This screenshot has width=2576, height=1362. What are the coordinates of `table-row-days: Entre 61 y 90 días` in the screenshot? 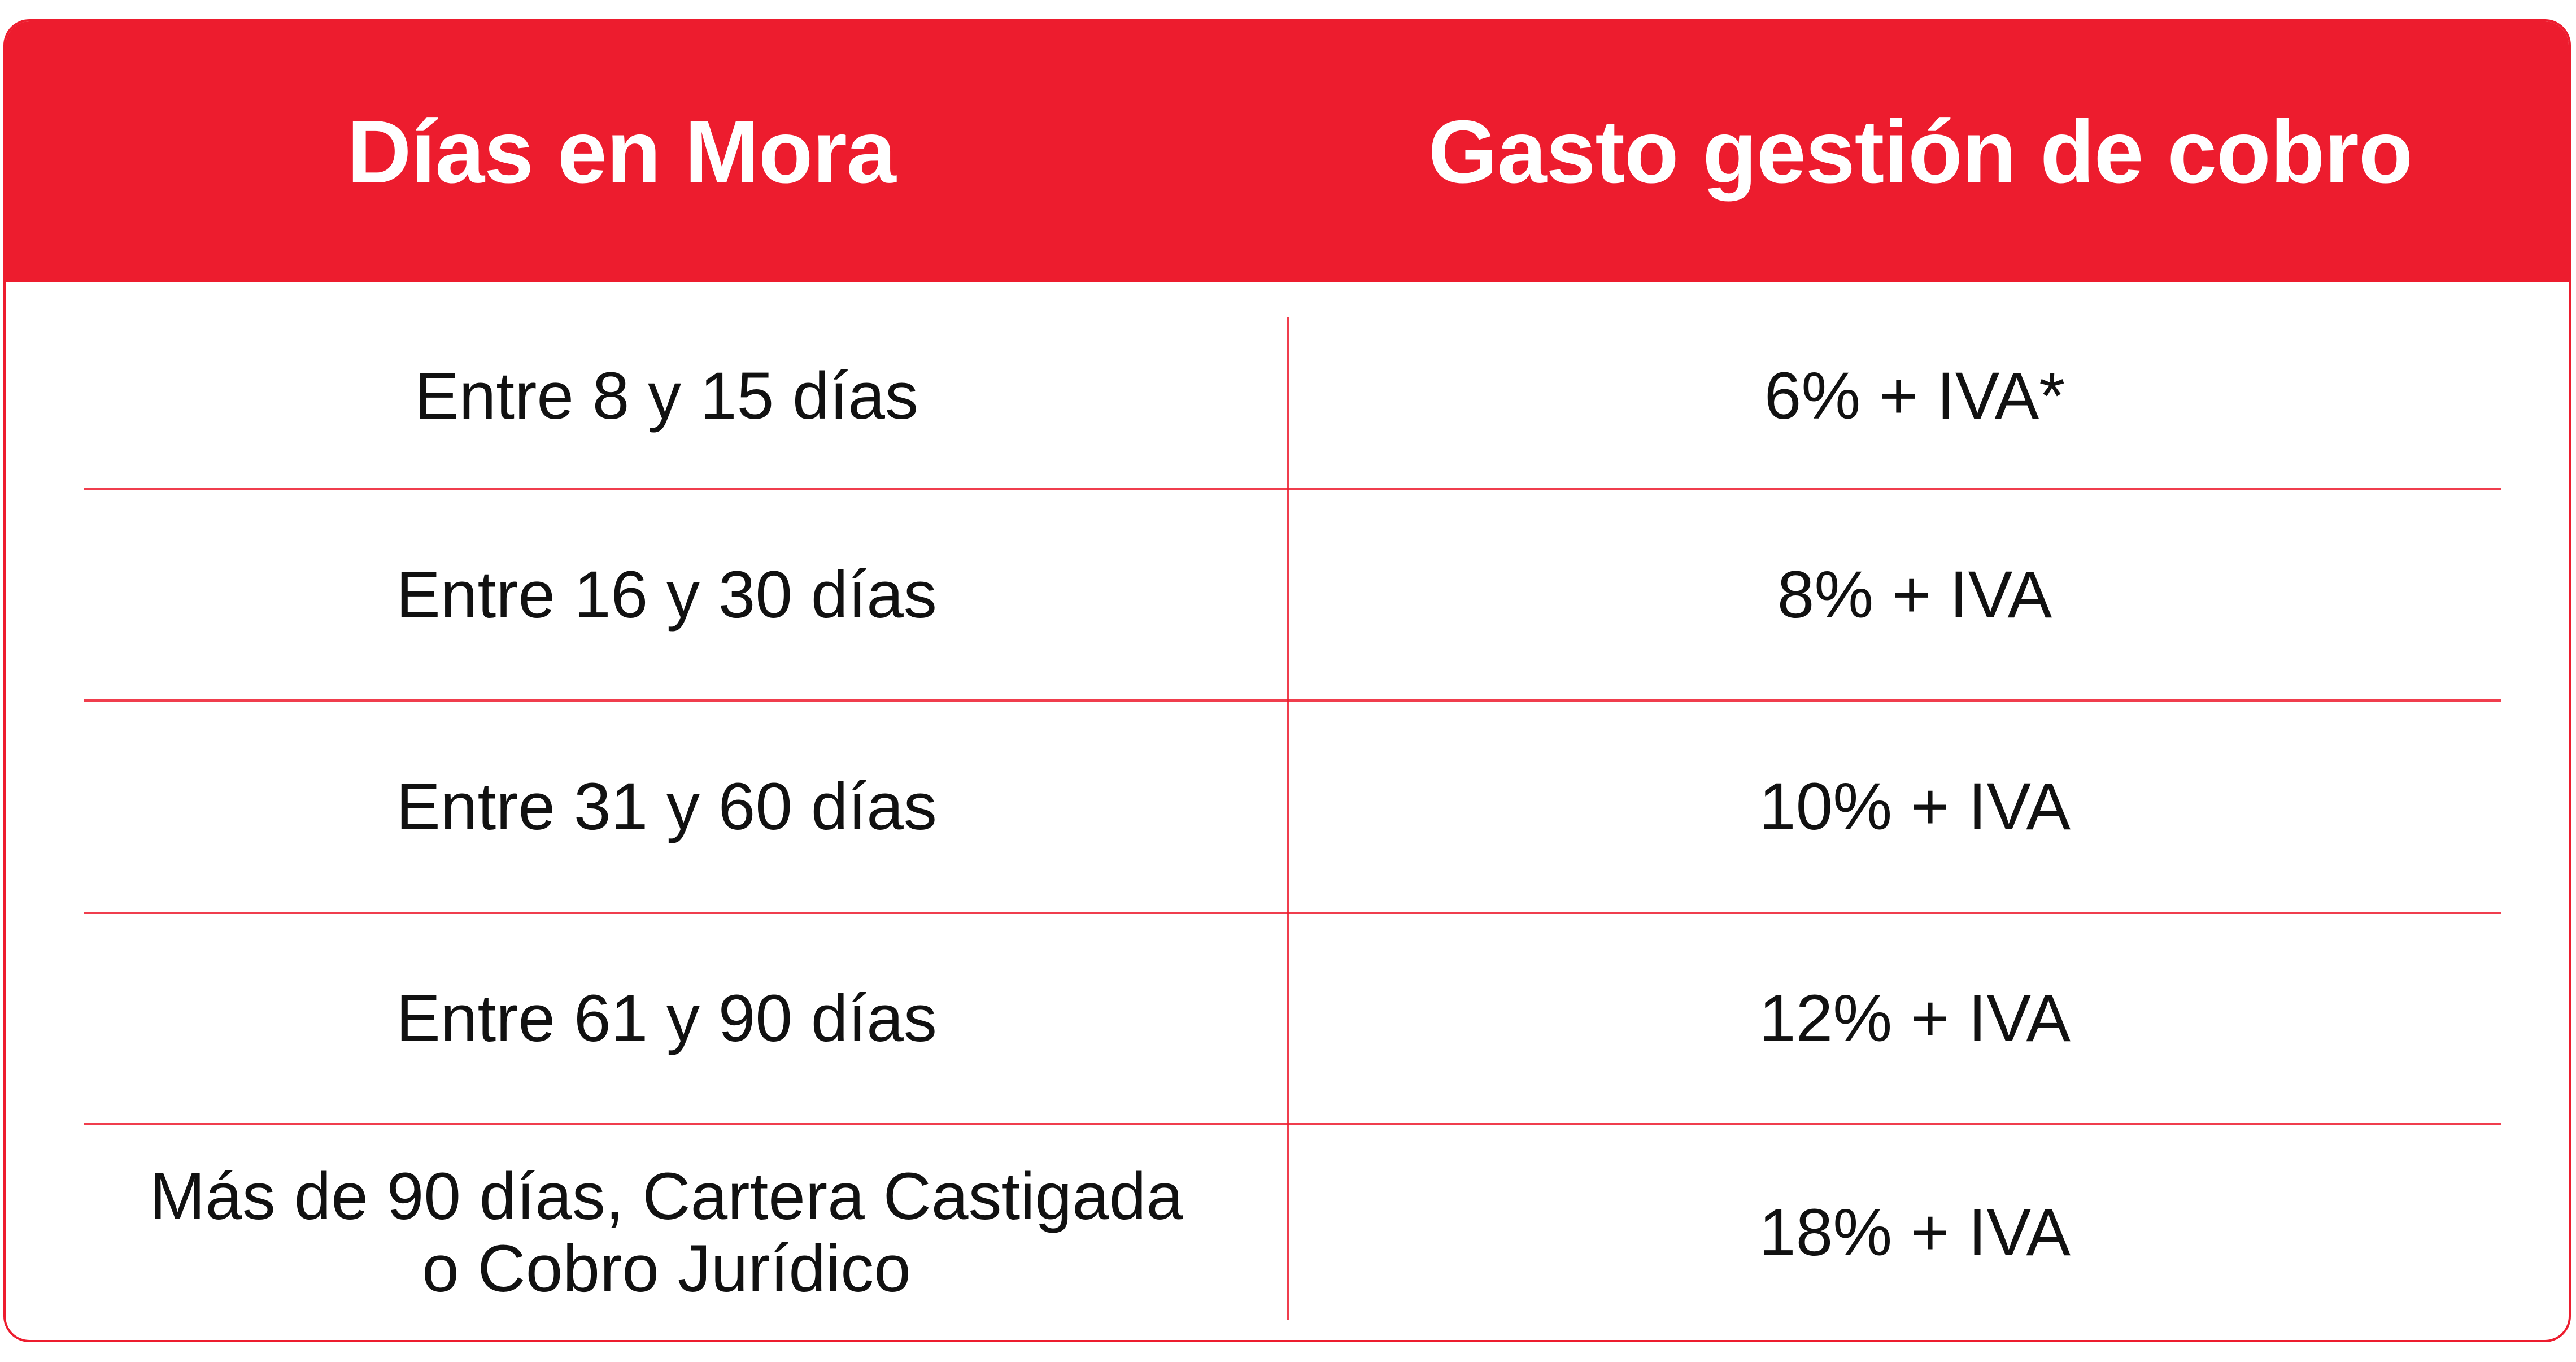 It's located at (666, 1019).